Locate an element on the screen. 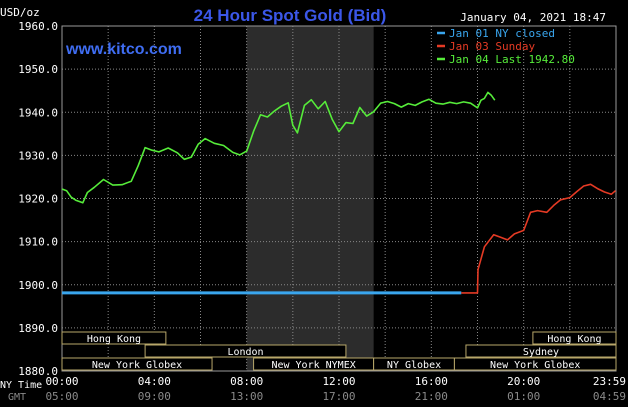  legend-label: Jan 01 NY closed is located at coordinates (502, 33).